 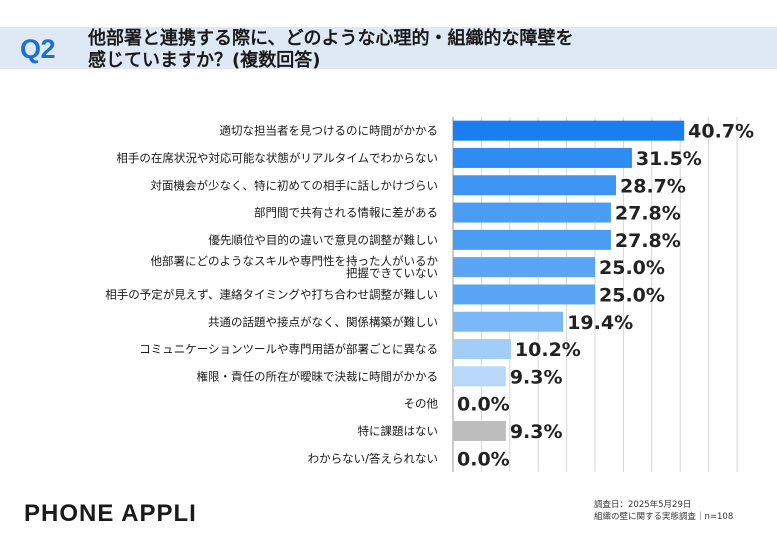 I want to click on value-label: 40.7%, so click(x=721, y=132).